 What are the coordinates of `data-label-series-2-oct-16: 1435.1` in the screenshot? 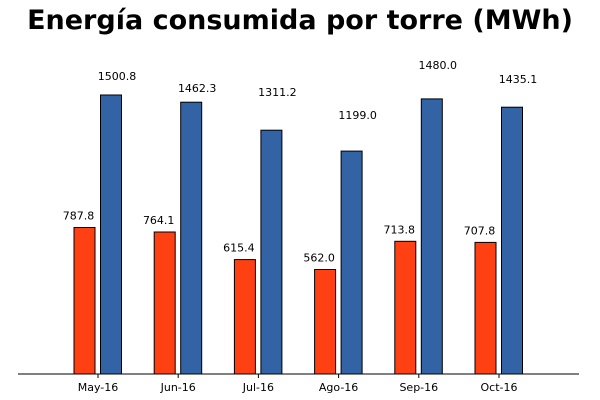 It's located at (518, 79).